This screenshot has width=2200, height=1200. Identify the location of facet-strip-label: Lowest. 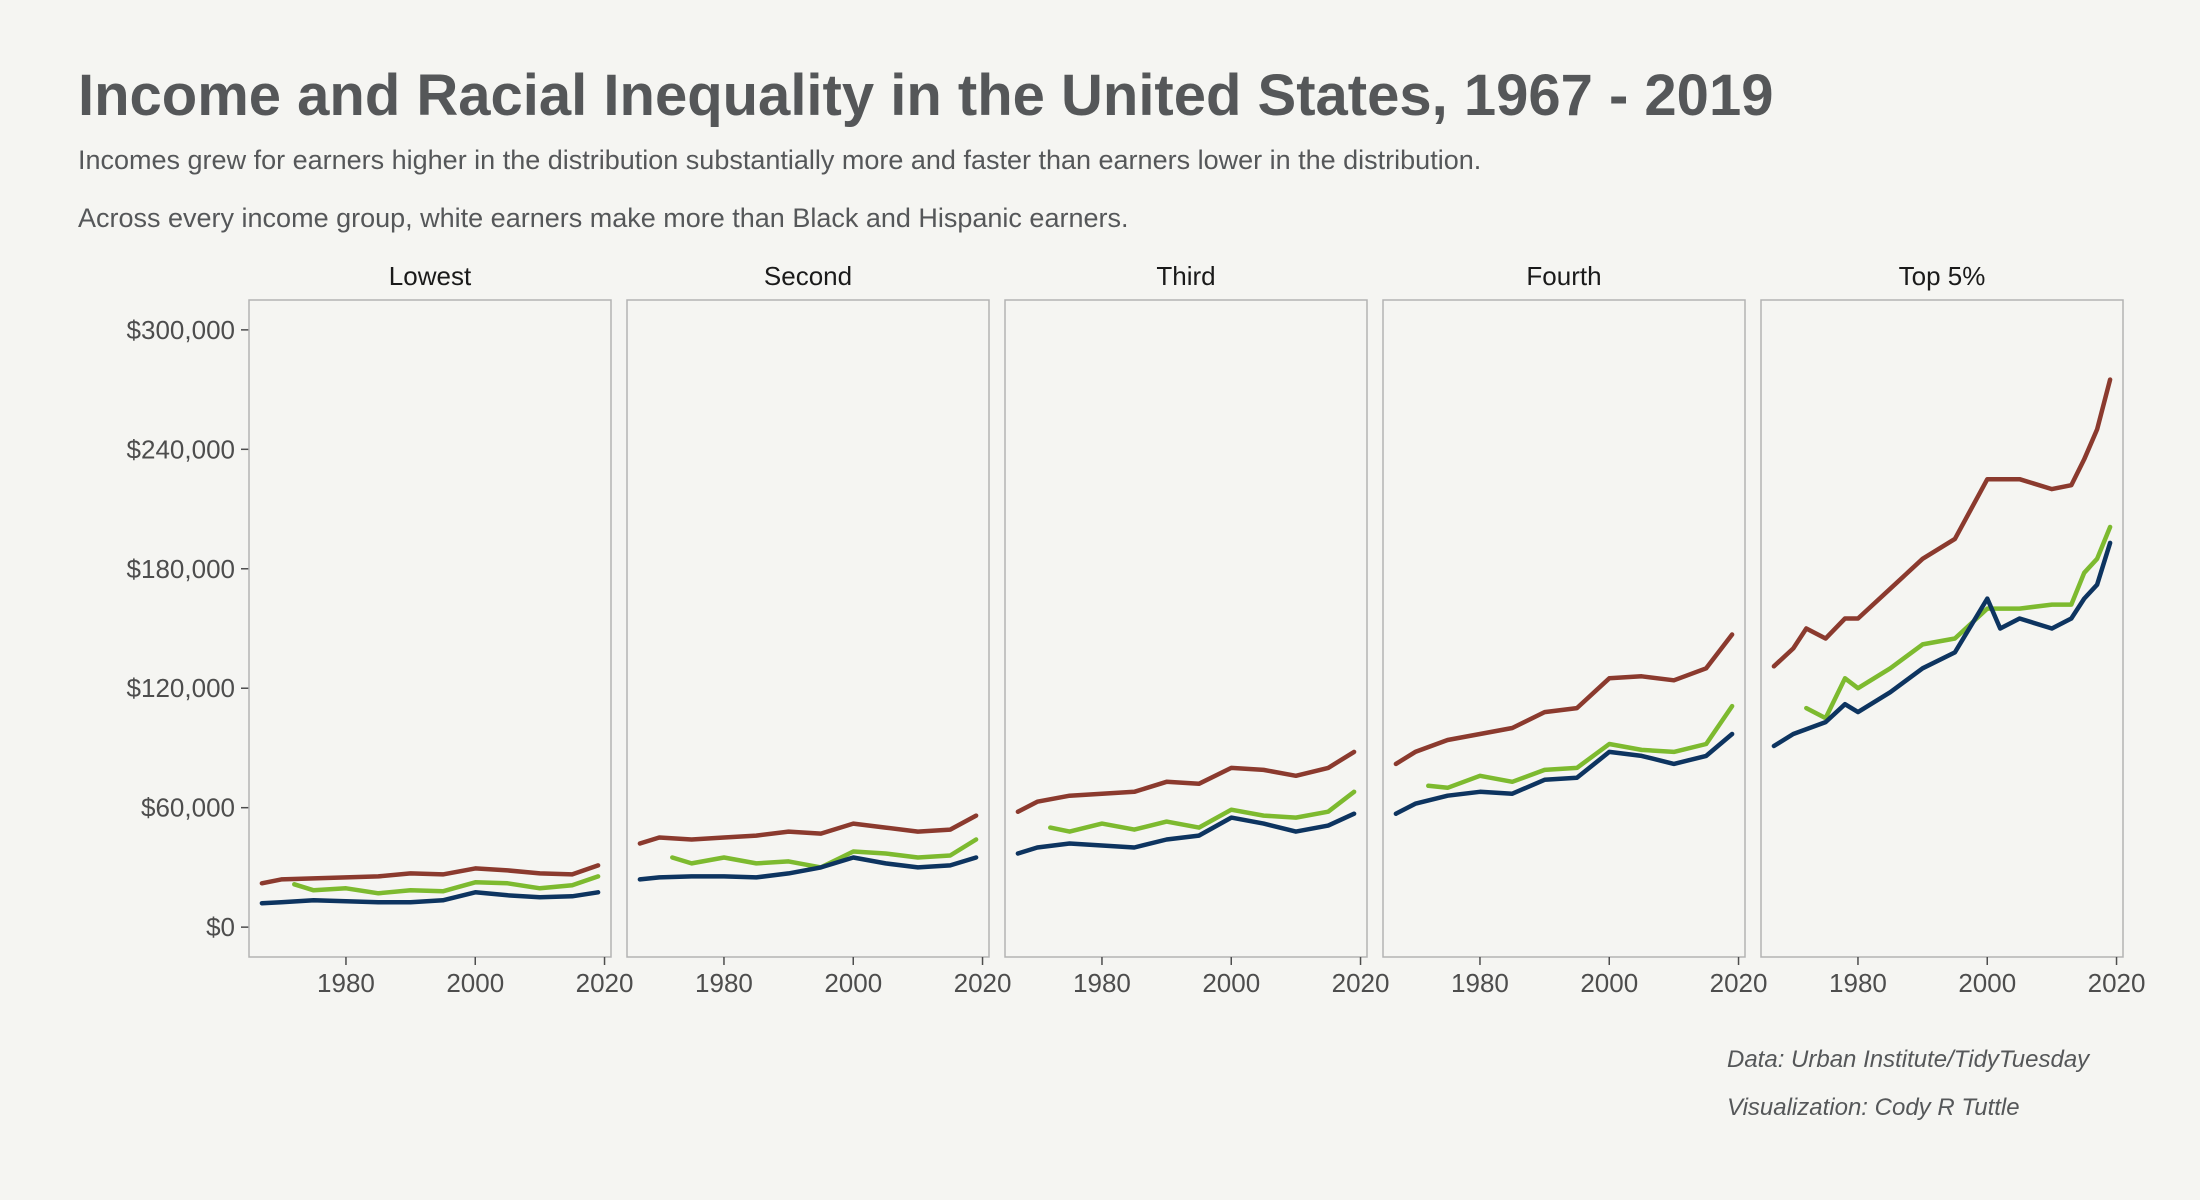
(430, 276).